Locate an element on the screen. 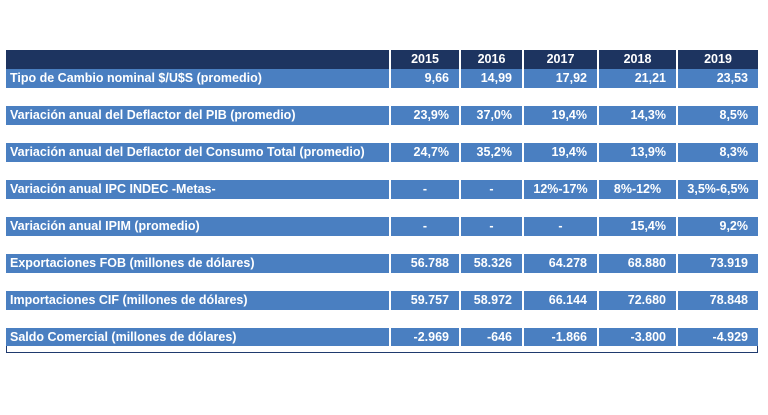 This screenshot has width=768, height=415. table-cell: 58.972 is located at coordinates (490, 300).